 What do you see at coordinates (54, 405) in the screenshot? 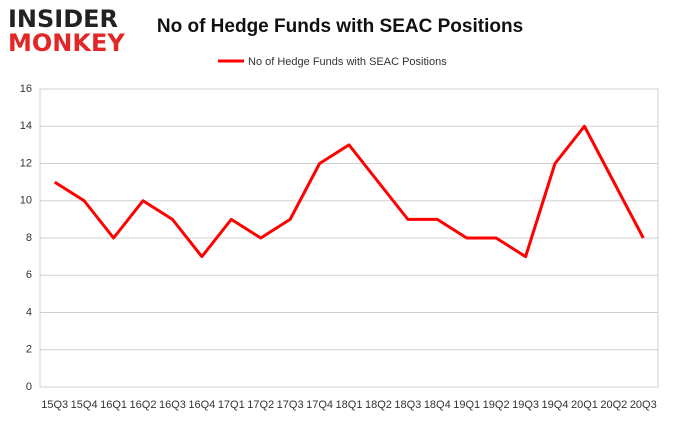
I see `x-tick-label: 15Q3` at bounding box center [54, 405].